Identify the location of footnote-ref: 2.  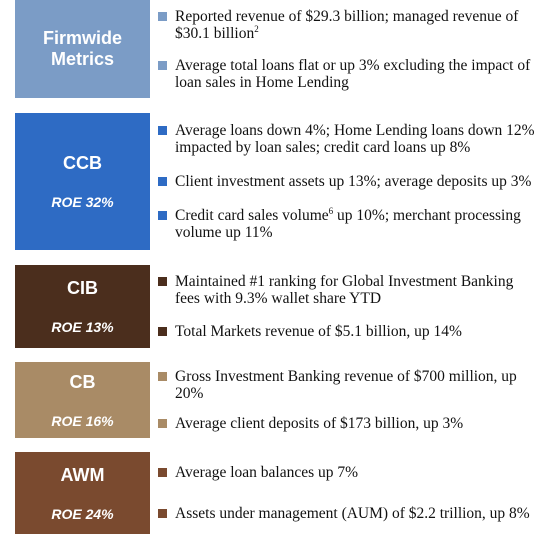
(256, 28).